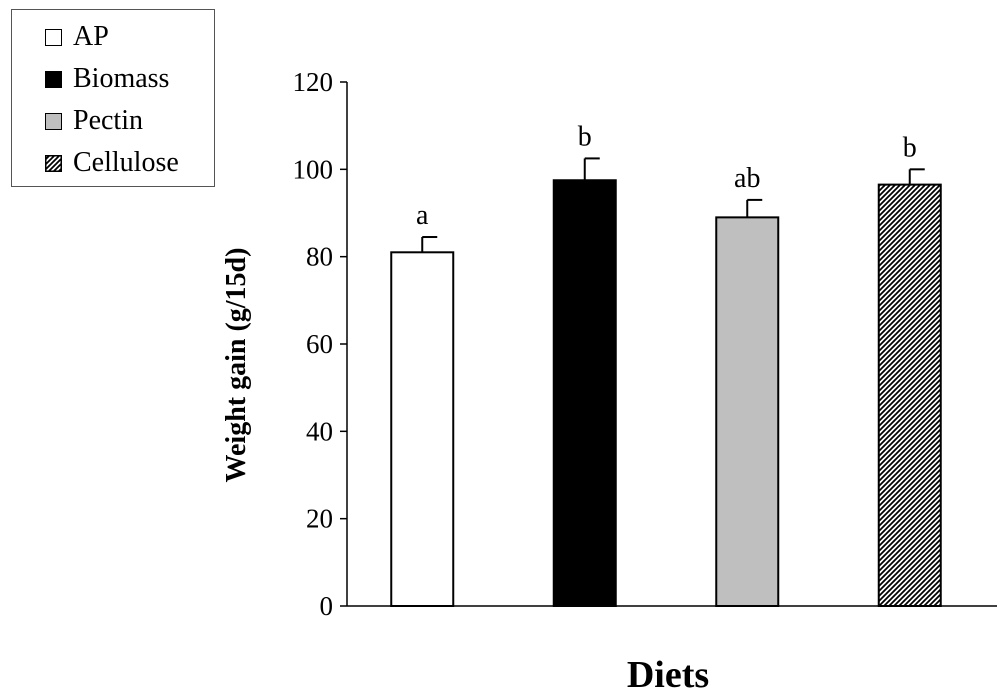 This screenshot has width=1000, height=700. What do you see at coordinates (53, 79) in the screenshot?
I see `legend-swatch-biomass` at bounding box center [53, 79].